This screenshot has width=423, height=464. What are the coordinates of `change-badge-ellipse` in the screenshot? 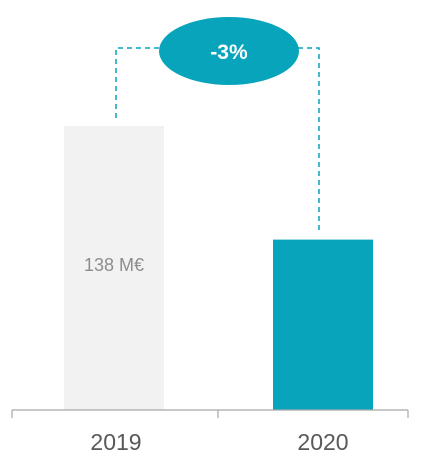 It's located at (229, 51).